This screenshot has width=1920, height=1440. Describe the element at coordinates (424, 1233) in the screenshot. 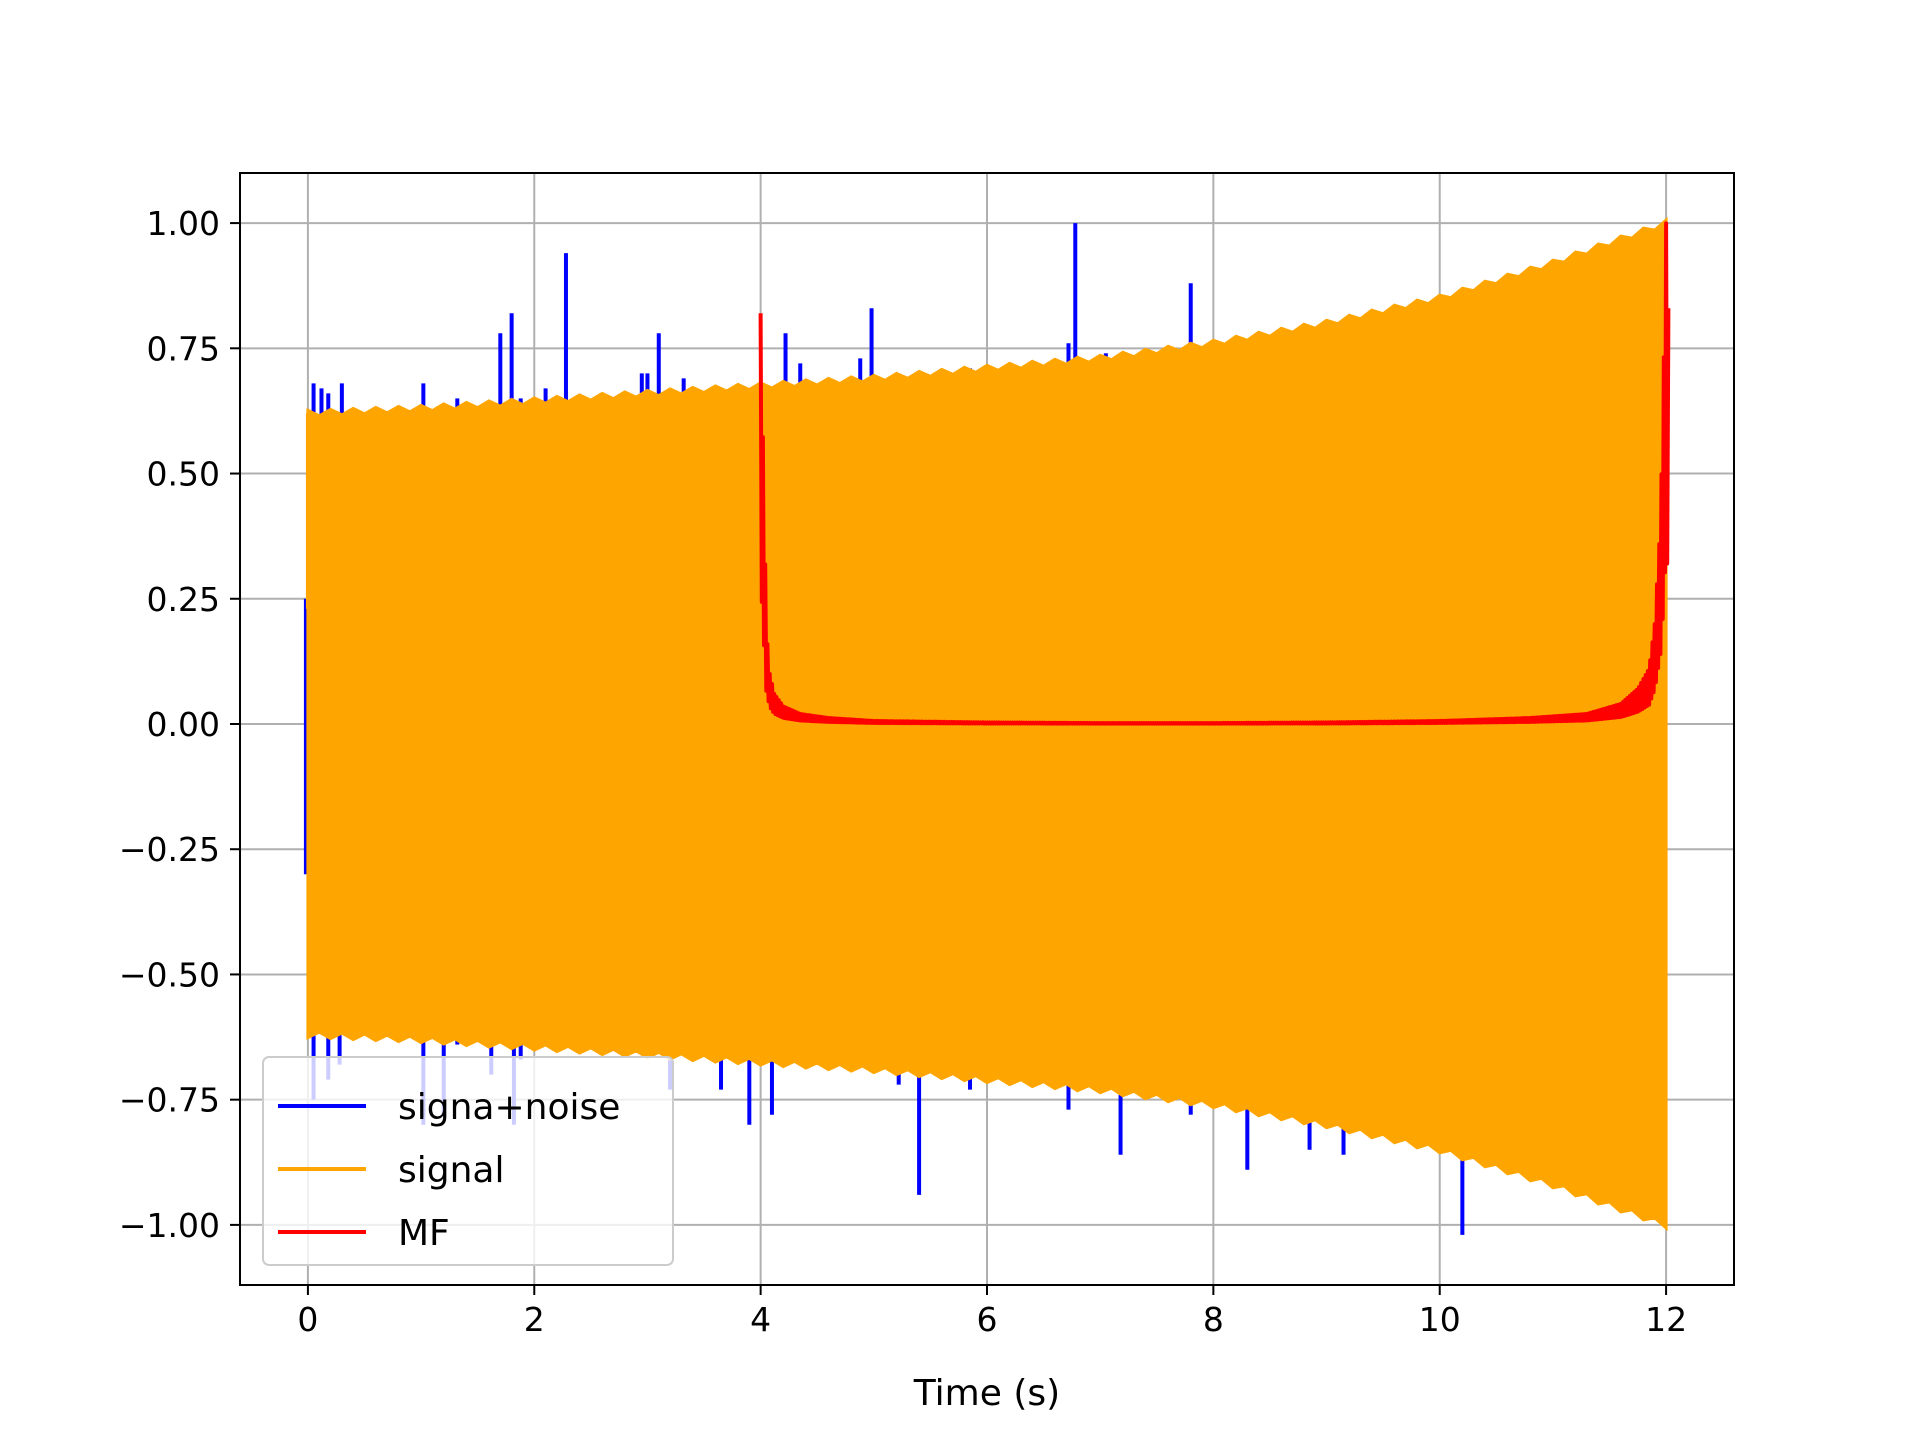

I see `legend-label: MF` at that location.